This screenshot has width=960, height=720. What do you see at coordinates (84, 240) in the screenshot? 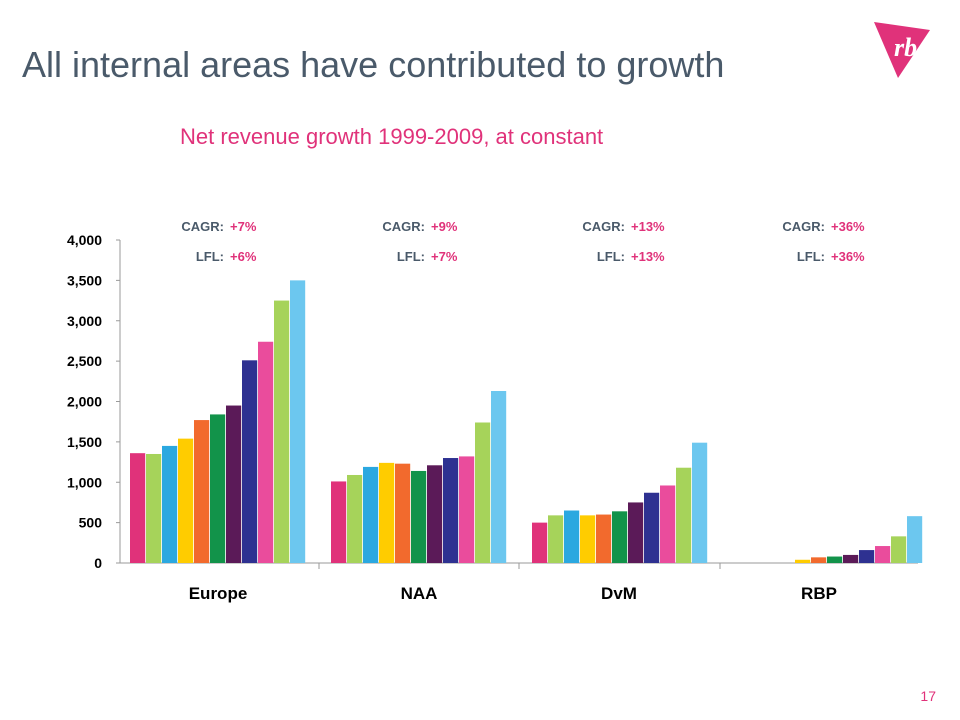
I see `y-tick-label: 4,000` at bounding box center [84, 240].